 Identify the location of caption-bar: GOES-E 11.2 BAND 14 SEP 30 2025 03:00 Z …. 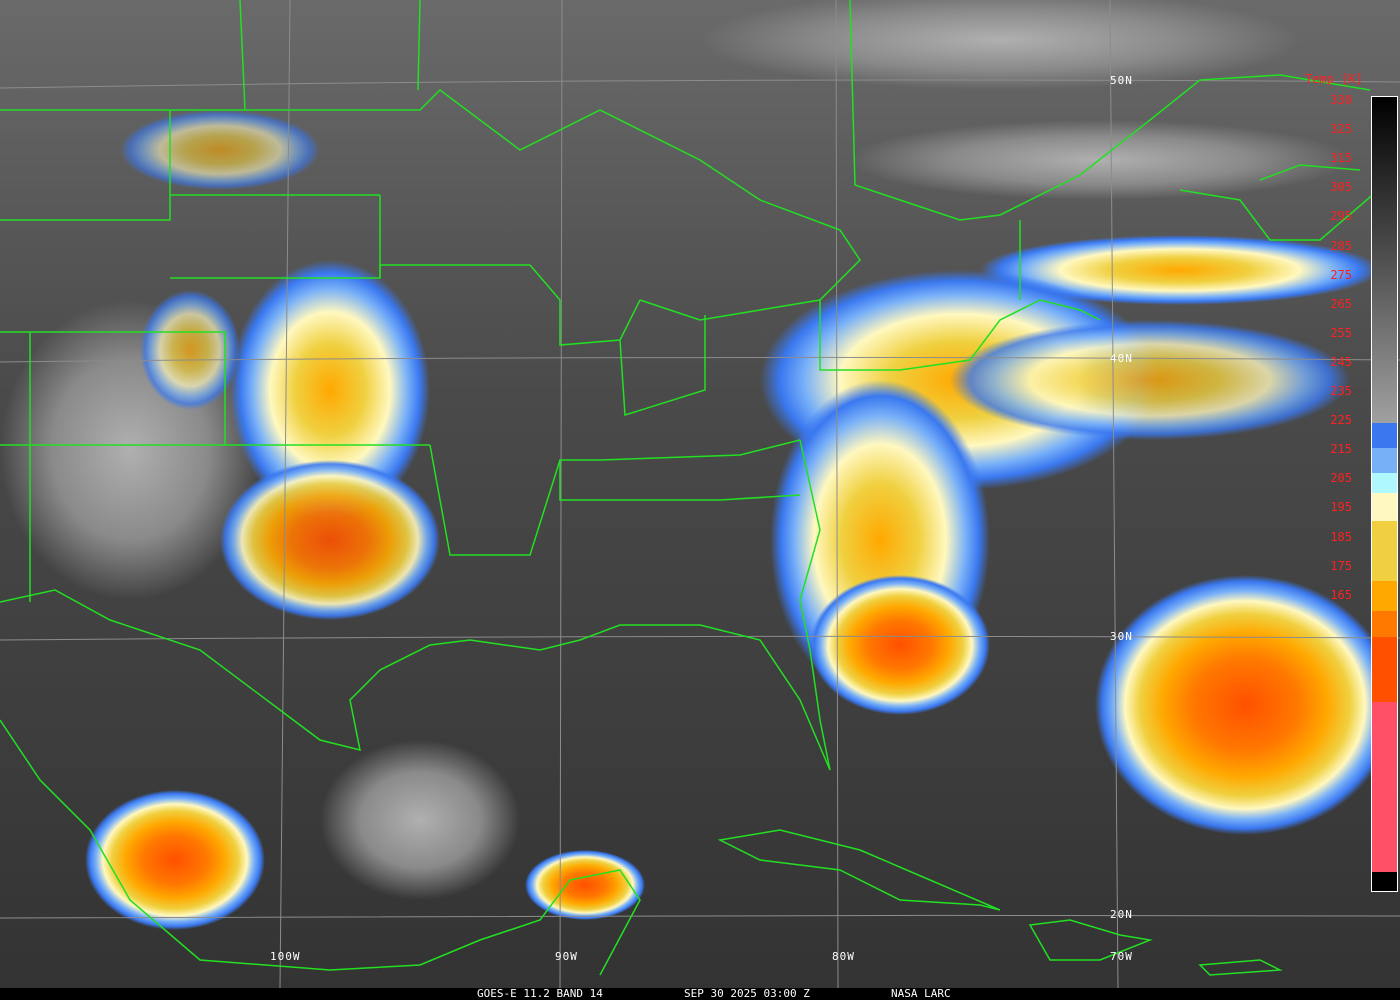
(700, 994).